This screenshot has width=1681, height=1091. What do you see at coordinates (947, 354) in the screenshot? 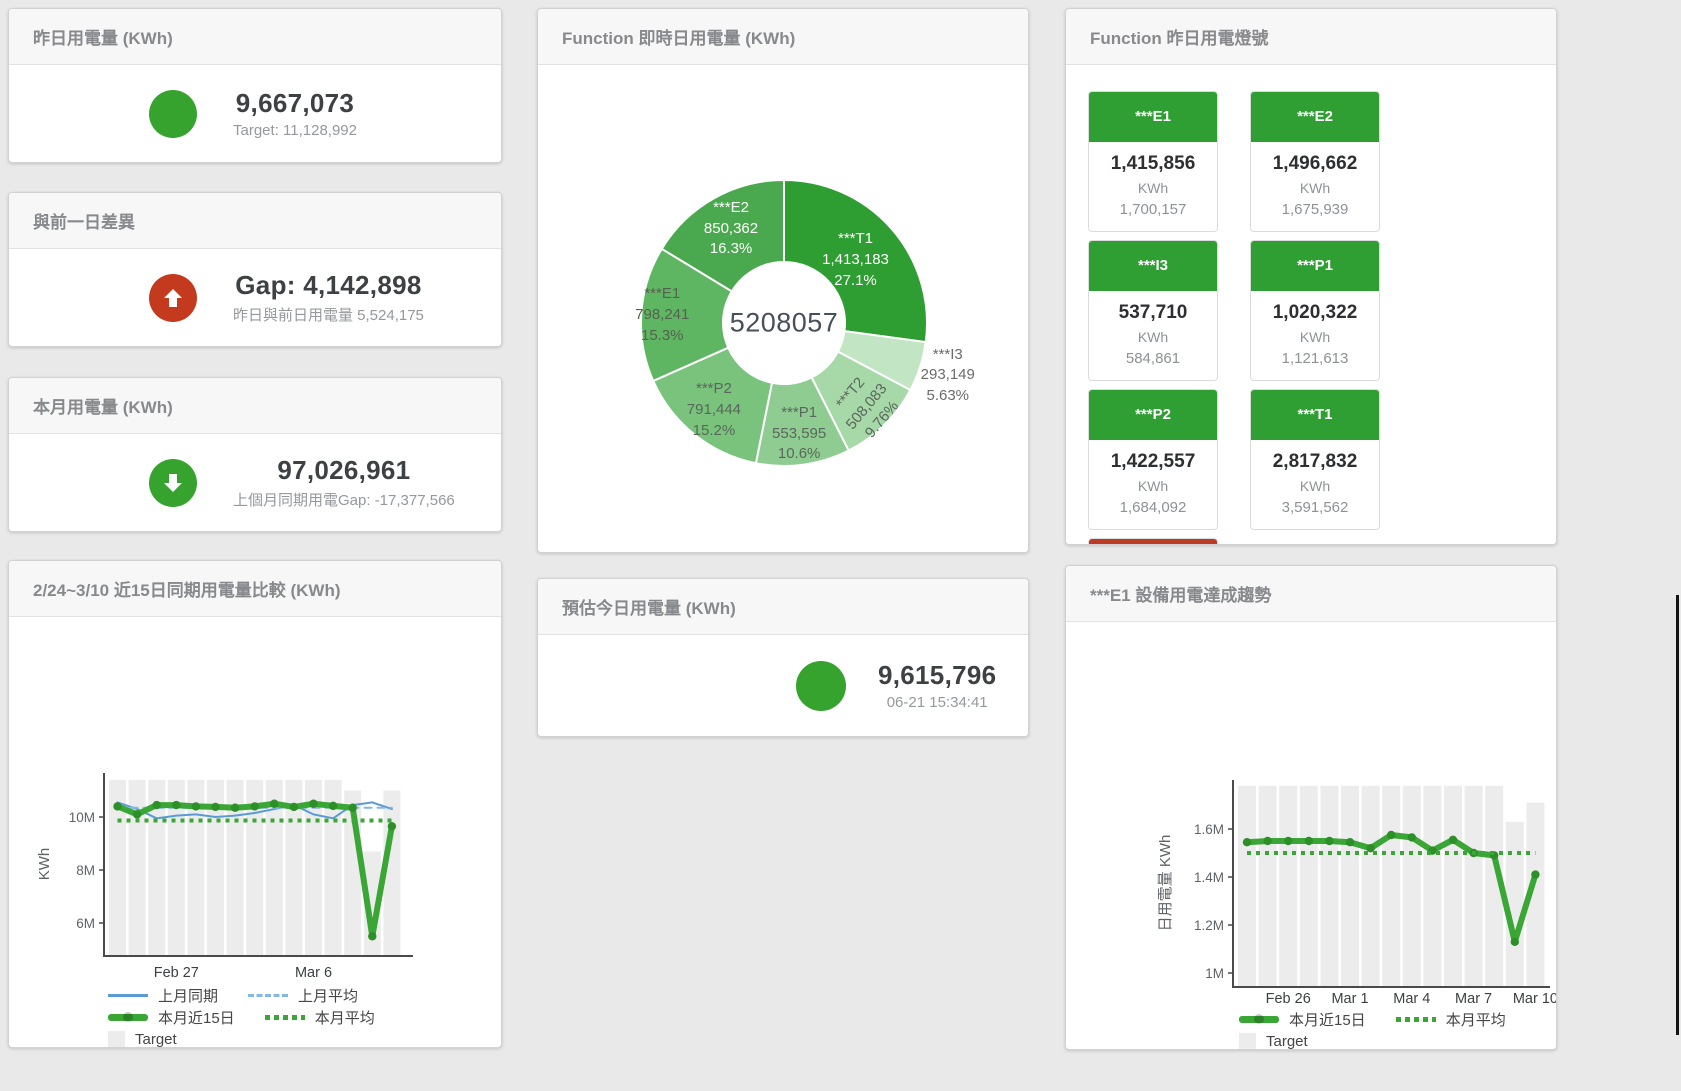
I see `segment-name: ***I3` at bounding box center [947, 354].